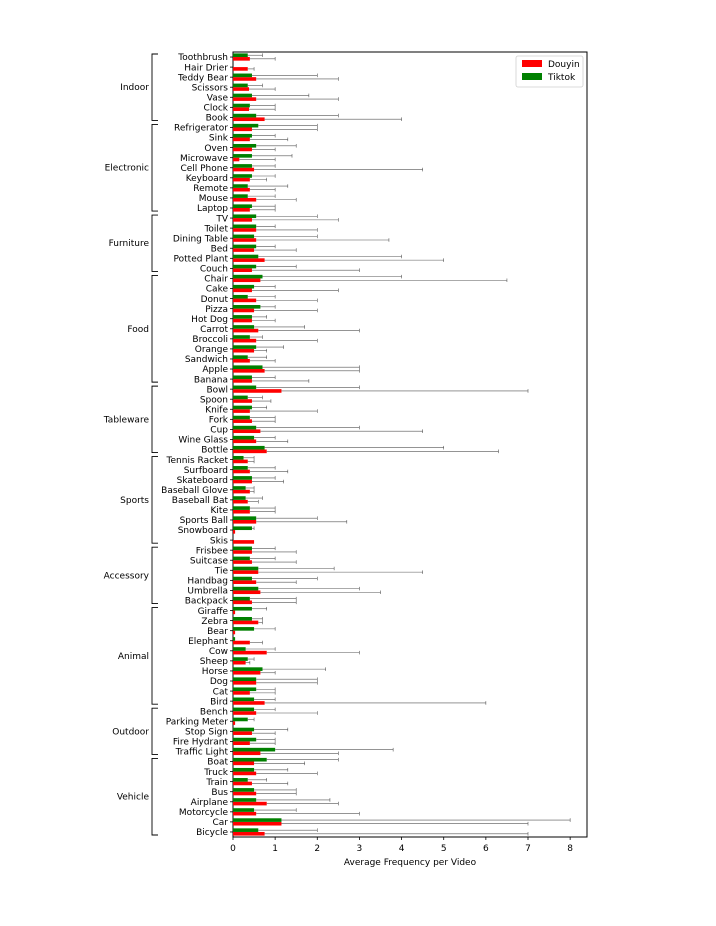 The height and width of the screenshot is (926, 716). I want to click on legend-label-tiktok: Tiktok, so click(561, 78).